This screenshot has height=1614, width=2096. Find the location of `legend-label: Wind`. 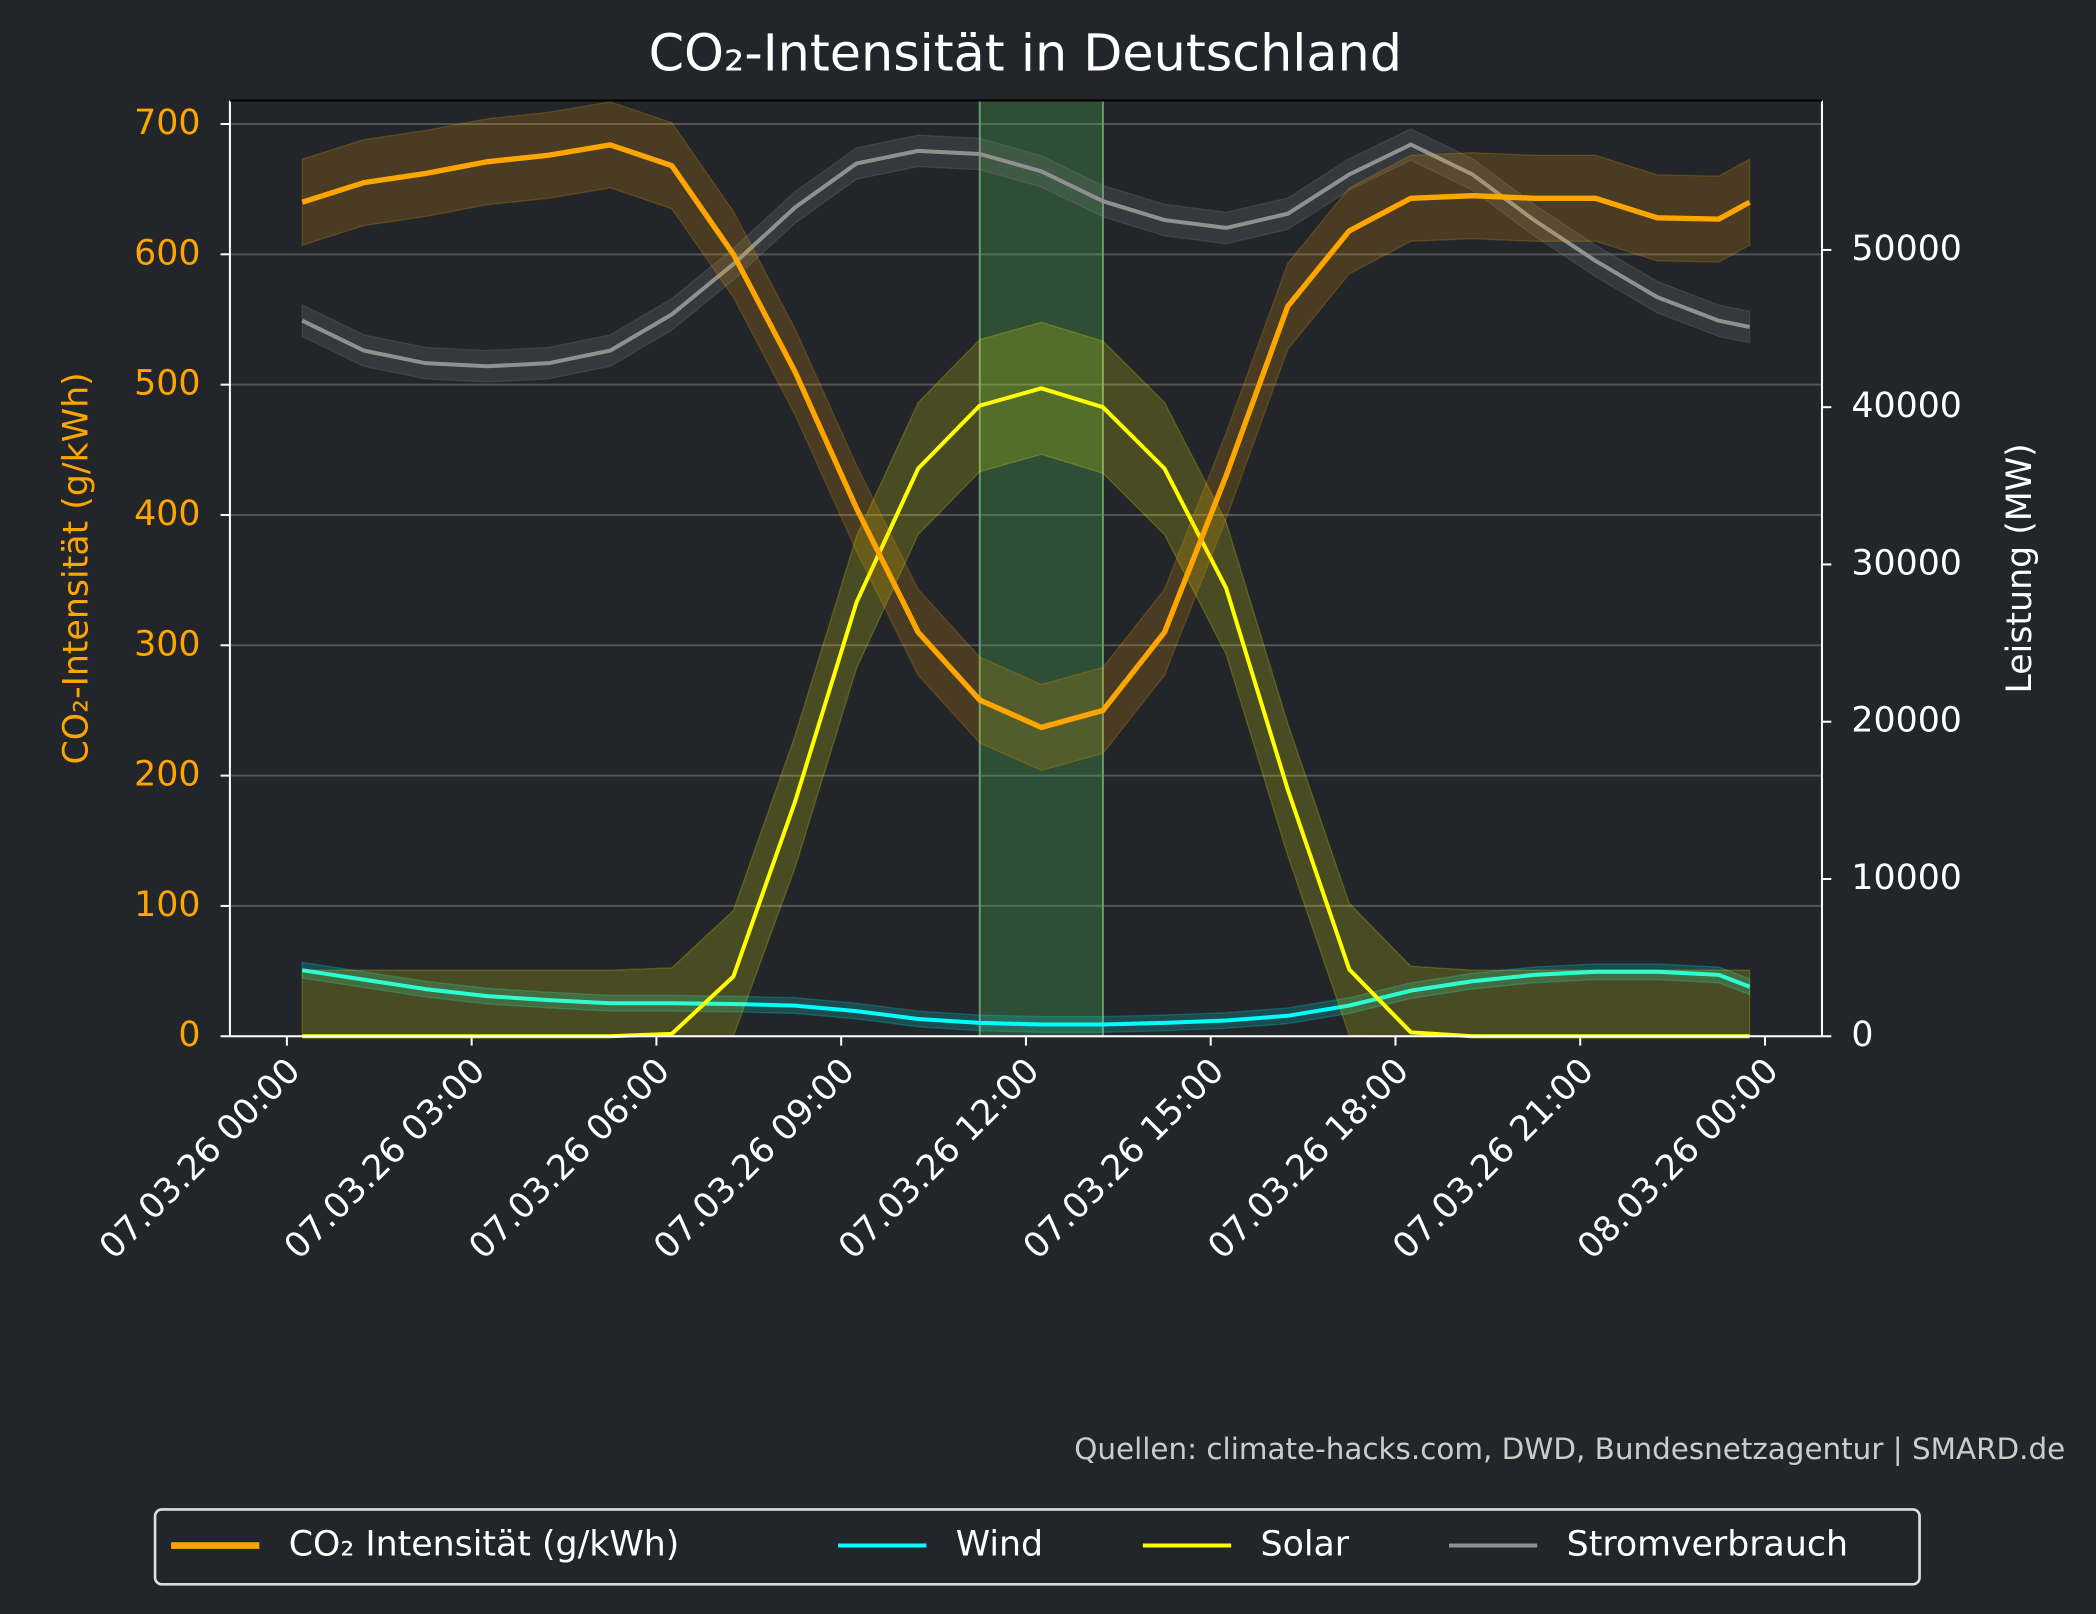

legend-label: Wind is located at coordinates (999, 1545).